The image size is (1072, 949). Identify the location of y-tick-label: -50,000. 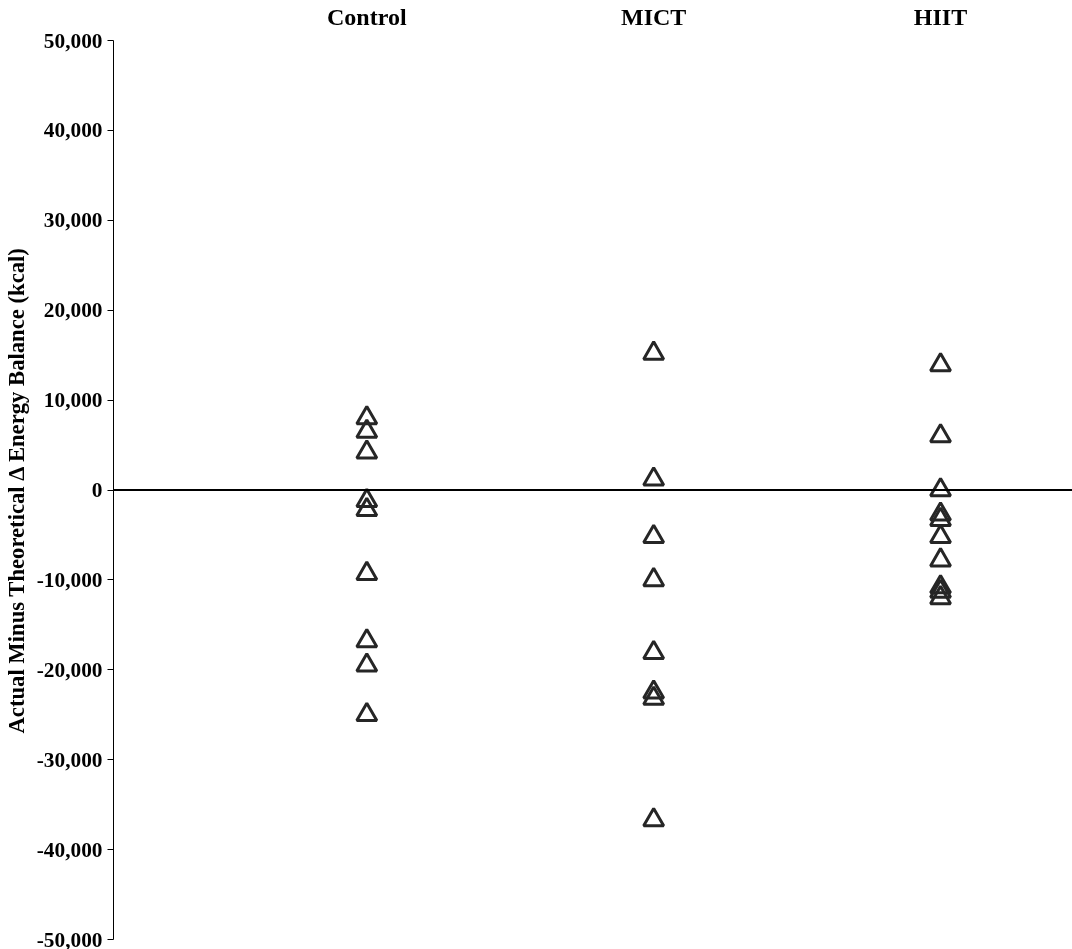
(69, 938).